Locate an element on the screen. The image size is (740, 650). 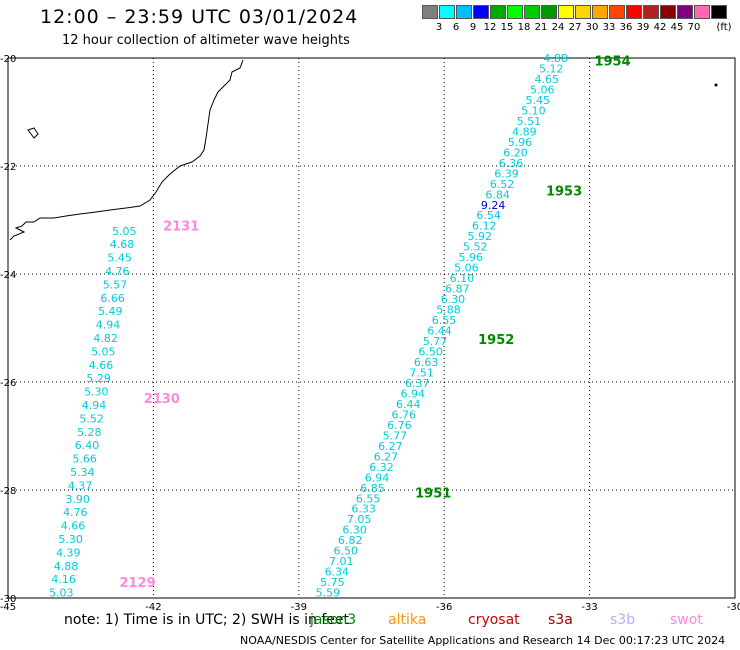
legend-tick-label: 21 is located at coordinates (541, 27).